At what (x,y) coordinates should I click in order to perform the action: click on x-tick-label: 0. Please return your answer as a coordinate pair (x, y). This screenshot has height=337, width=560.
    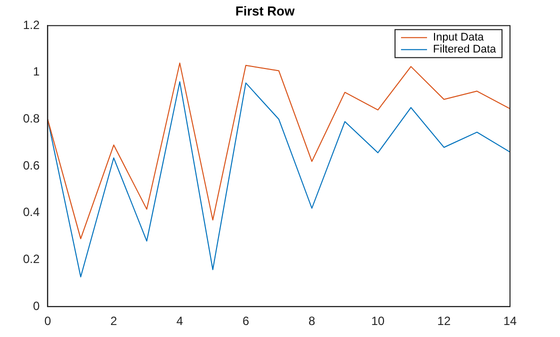
    Looking at the image, I should click on (48, 321).